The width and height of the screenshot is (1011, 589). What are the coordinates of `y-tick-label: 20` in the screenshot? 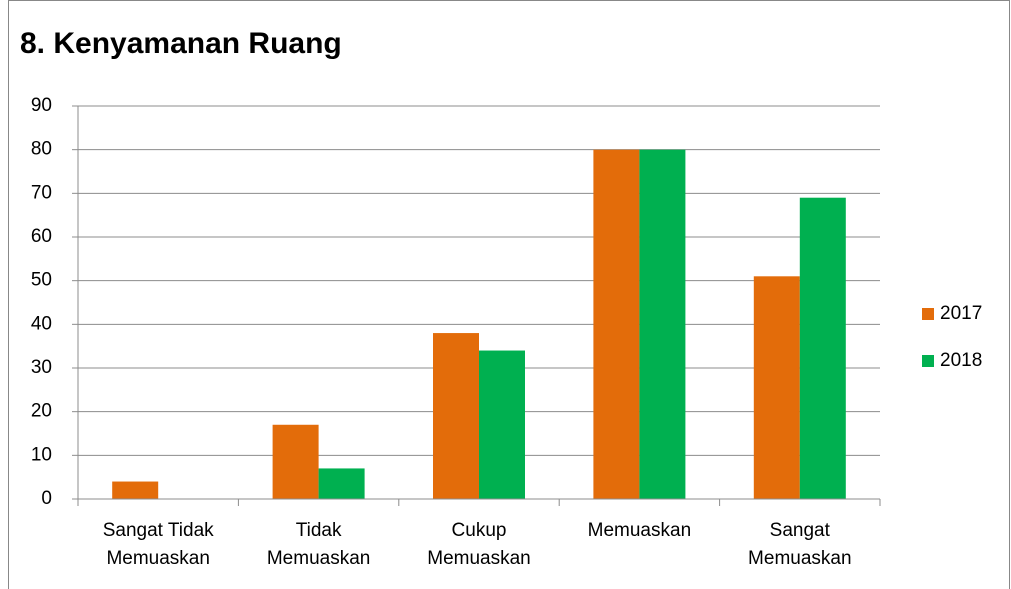 It's located at (41, 411).